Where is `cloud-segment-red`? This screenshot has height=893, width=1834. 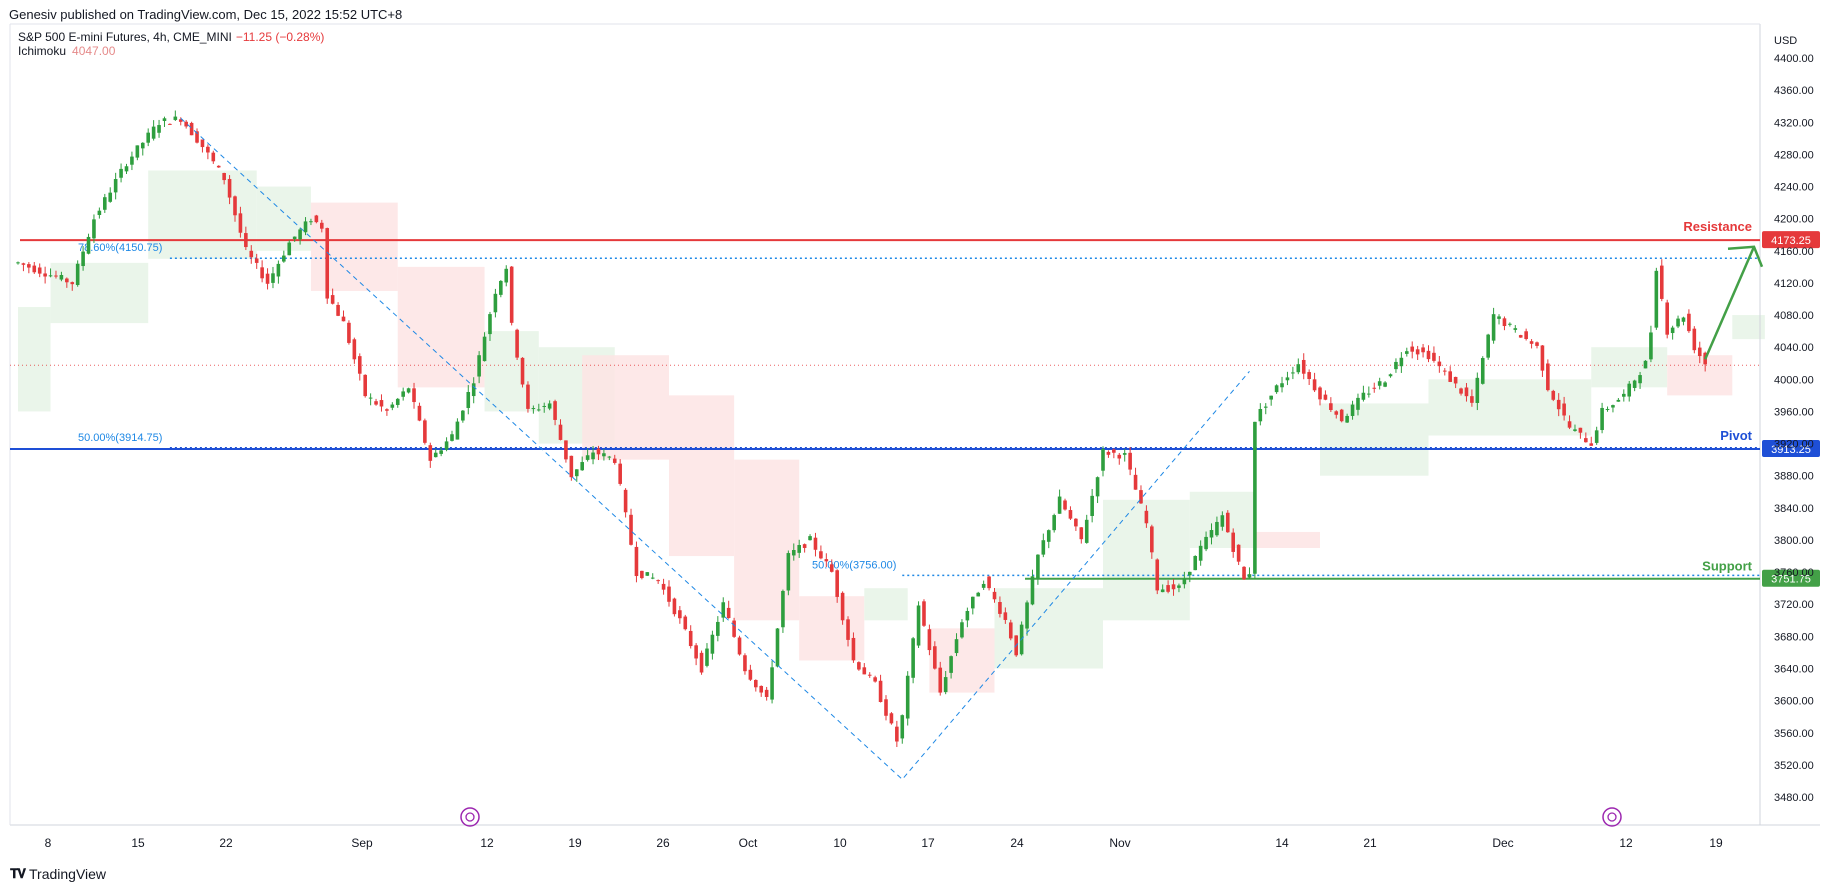 cloud-segment-red is located at coordinates (767, 540).